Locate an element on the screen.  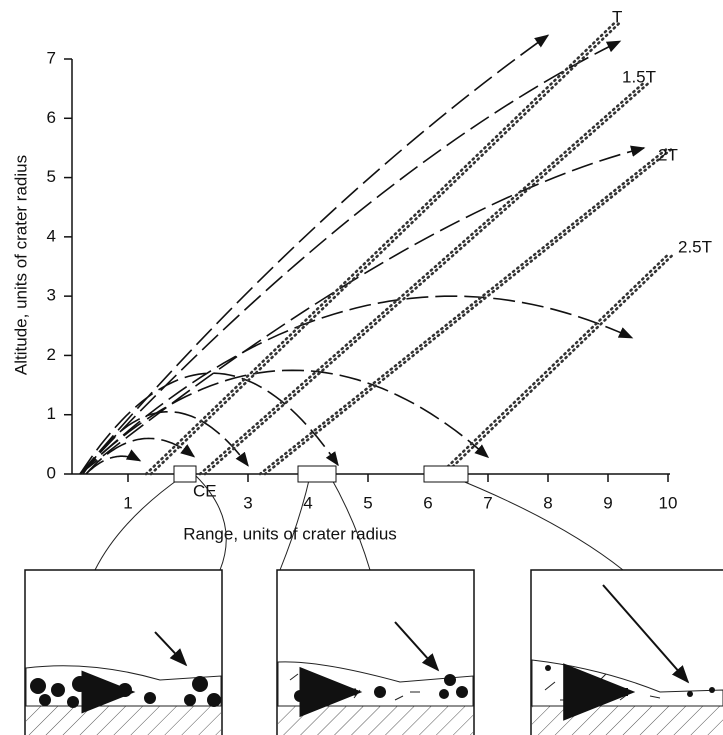
y-tick-label: 5 is located at coordinates (51, 176).